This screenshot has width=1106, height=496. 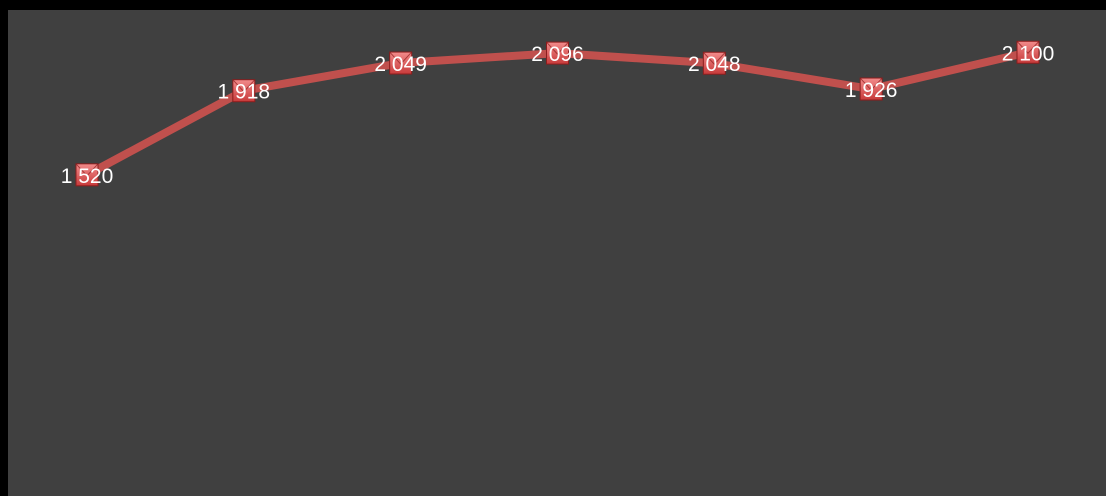 I want to click on data-label: 2 100, so click(x=1028, y=53).